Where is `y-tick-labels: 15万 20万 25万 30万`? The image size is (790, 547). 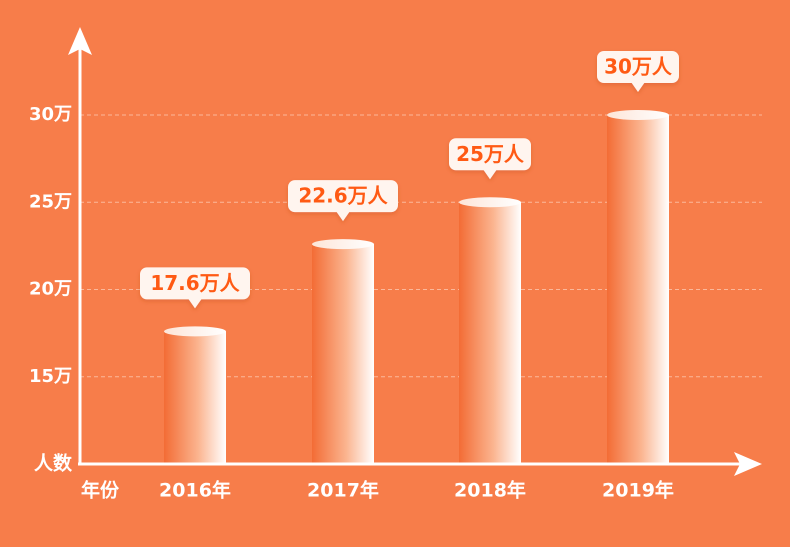
y-tick-labels: 15万 20万 25万 30万 is located at coordinates (50, 245).